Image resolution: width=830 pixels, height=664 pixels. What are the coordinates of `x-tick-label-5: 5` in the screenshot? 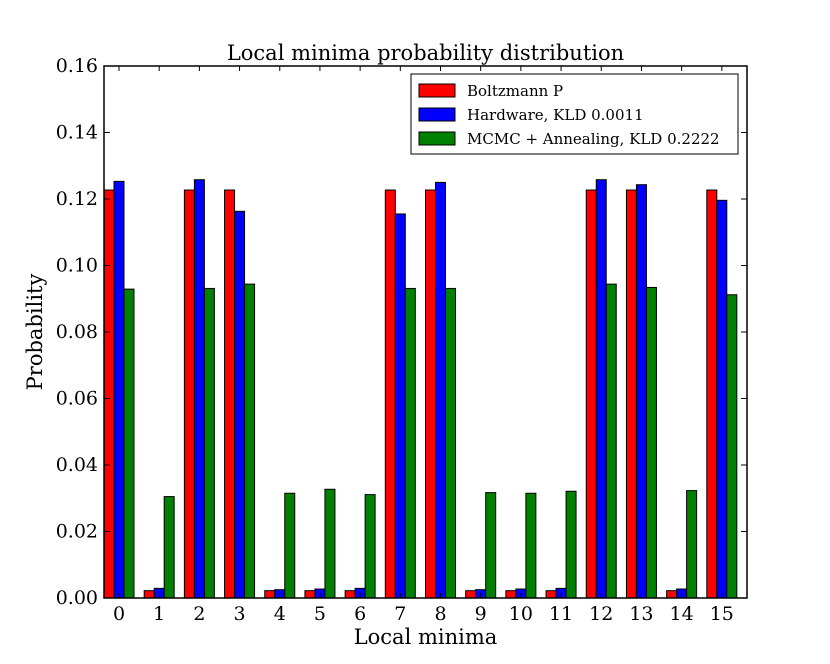 It's located at (320, 614).